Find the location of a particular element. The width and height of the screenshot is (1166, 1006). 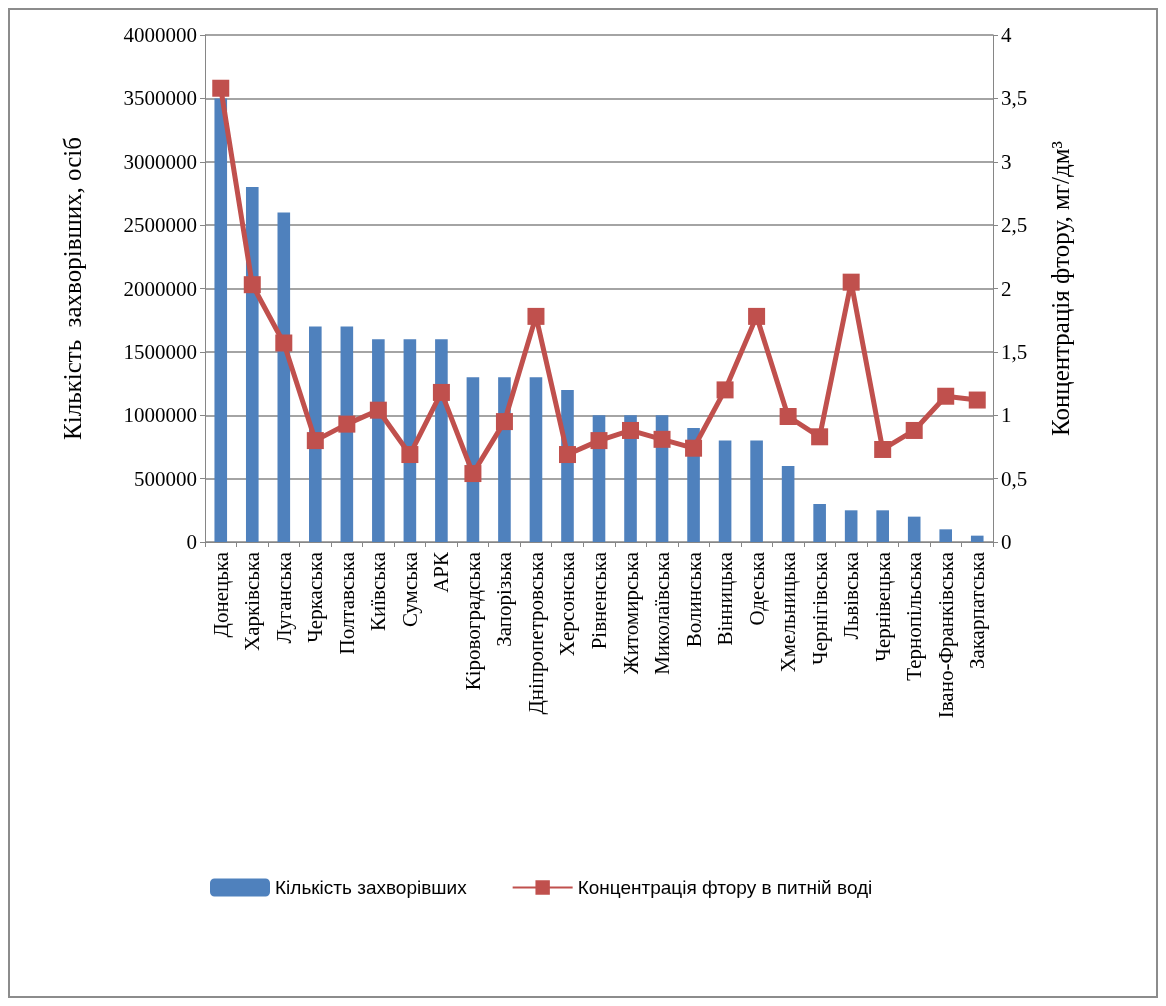

y-axis-title: Кількість захворівших, осіб is located at coordinates (72, 288).